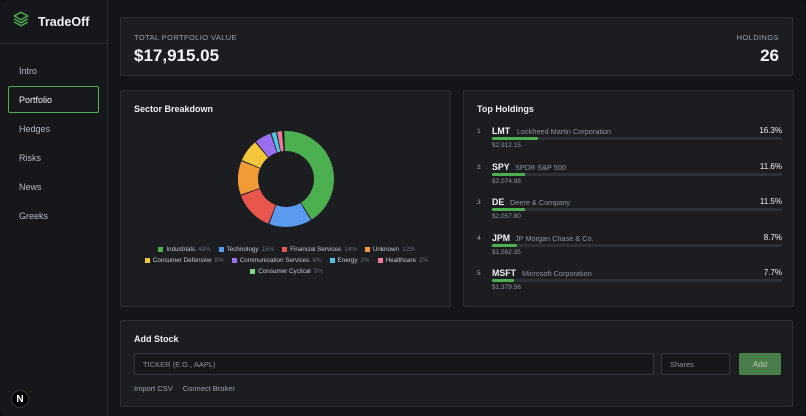  What do you see at coordinates (479, 238) in the screenshot?
I see `holding-rank: 4` at bounding box center [479, 238].